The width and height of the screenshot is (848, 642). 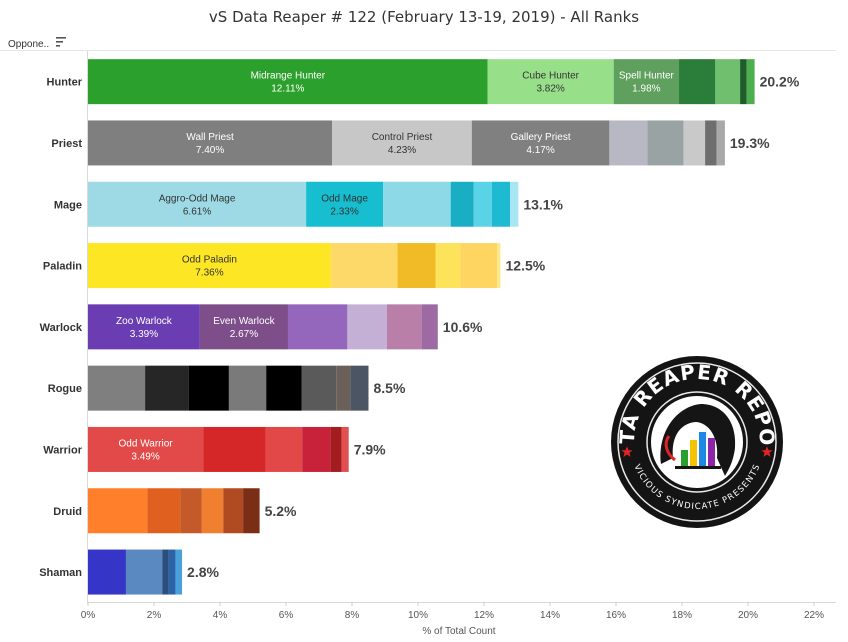 What do you see at coordinates (458, 631) in the screenshot?
I see `x-axis-title: % of Total Count` at bounding box center [458, 631].